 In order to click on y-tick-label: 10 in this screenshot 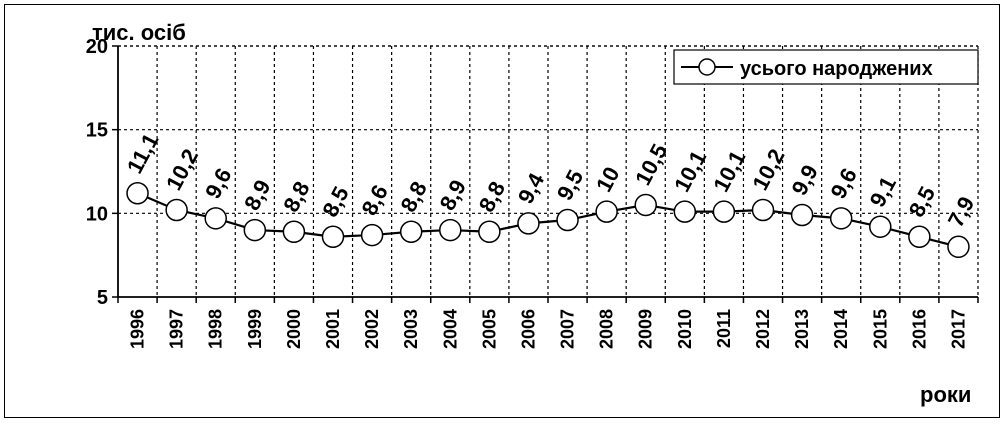, I will do `click(97, 214)`.